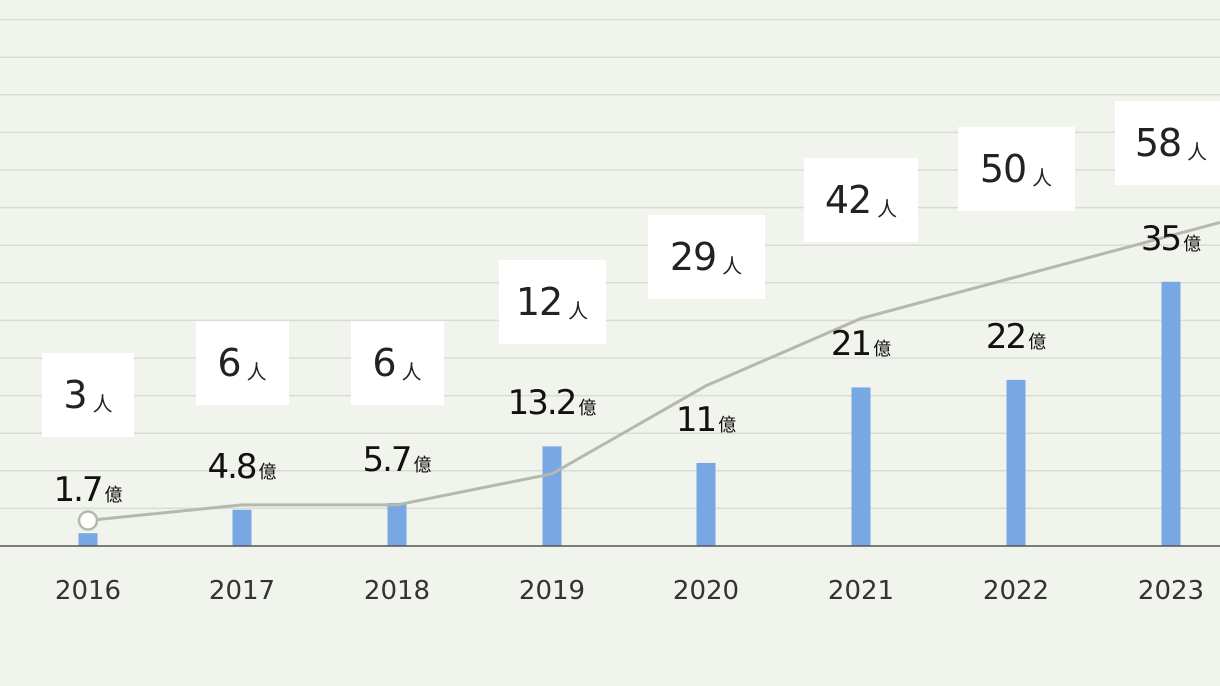 This screenshot has width=1220, height=686. Describe the element at coordinates (1016, 591) in the screenshot. I see `x-tick-label: 2022` at that location.